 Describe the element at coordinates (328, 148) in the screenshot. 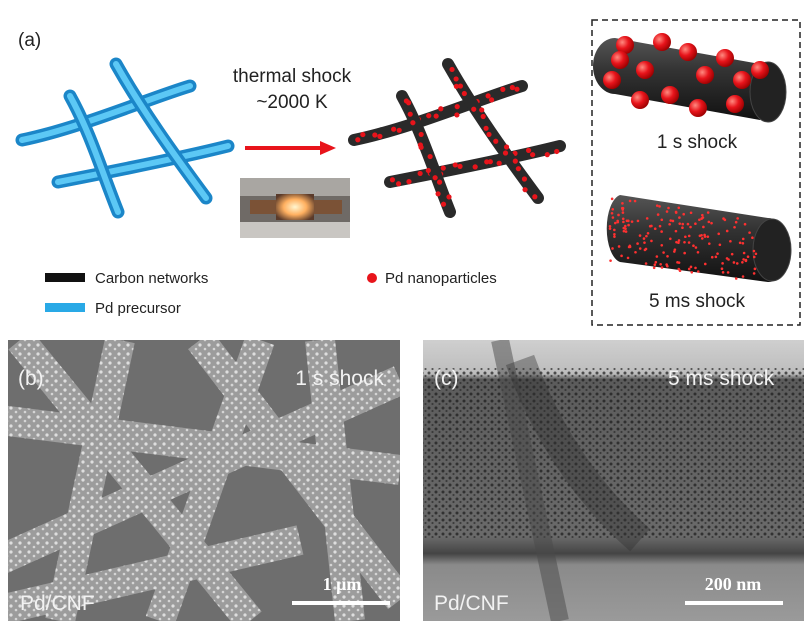

I see `arrow-head` at that location.